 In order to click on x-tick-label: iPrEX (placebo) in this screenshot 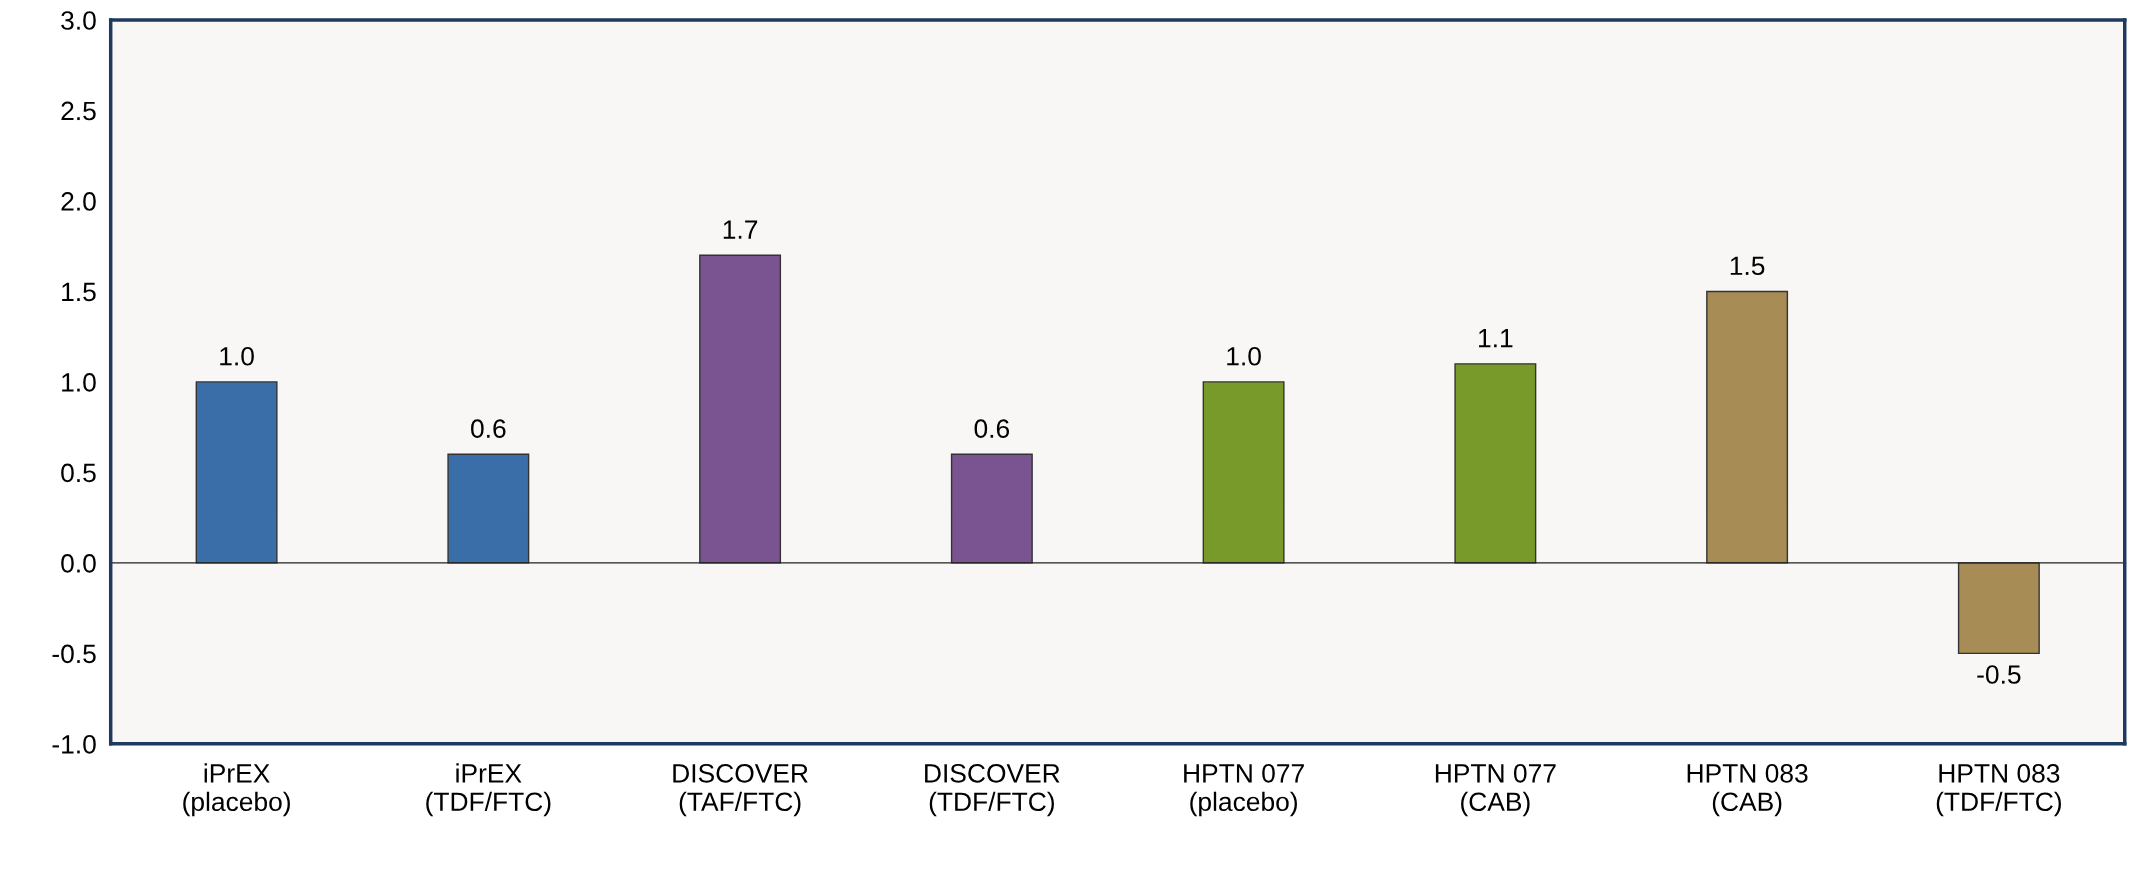, I will do `click(236, 790)`.